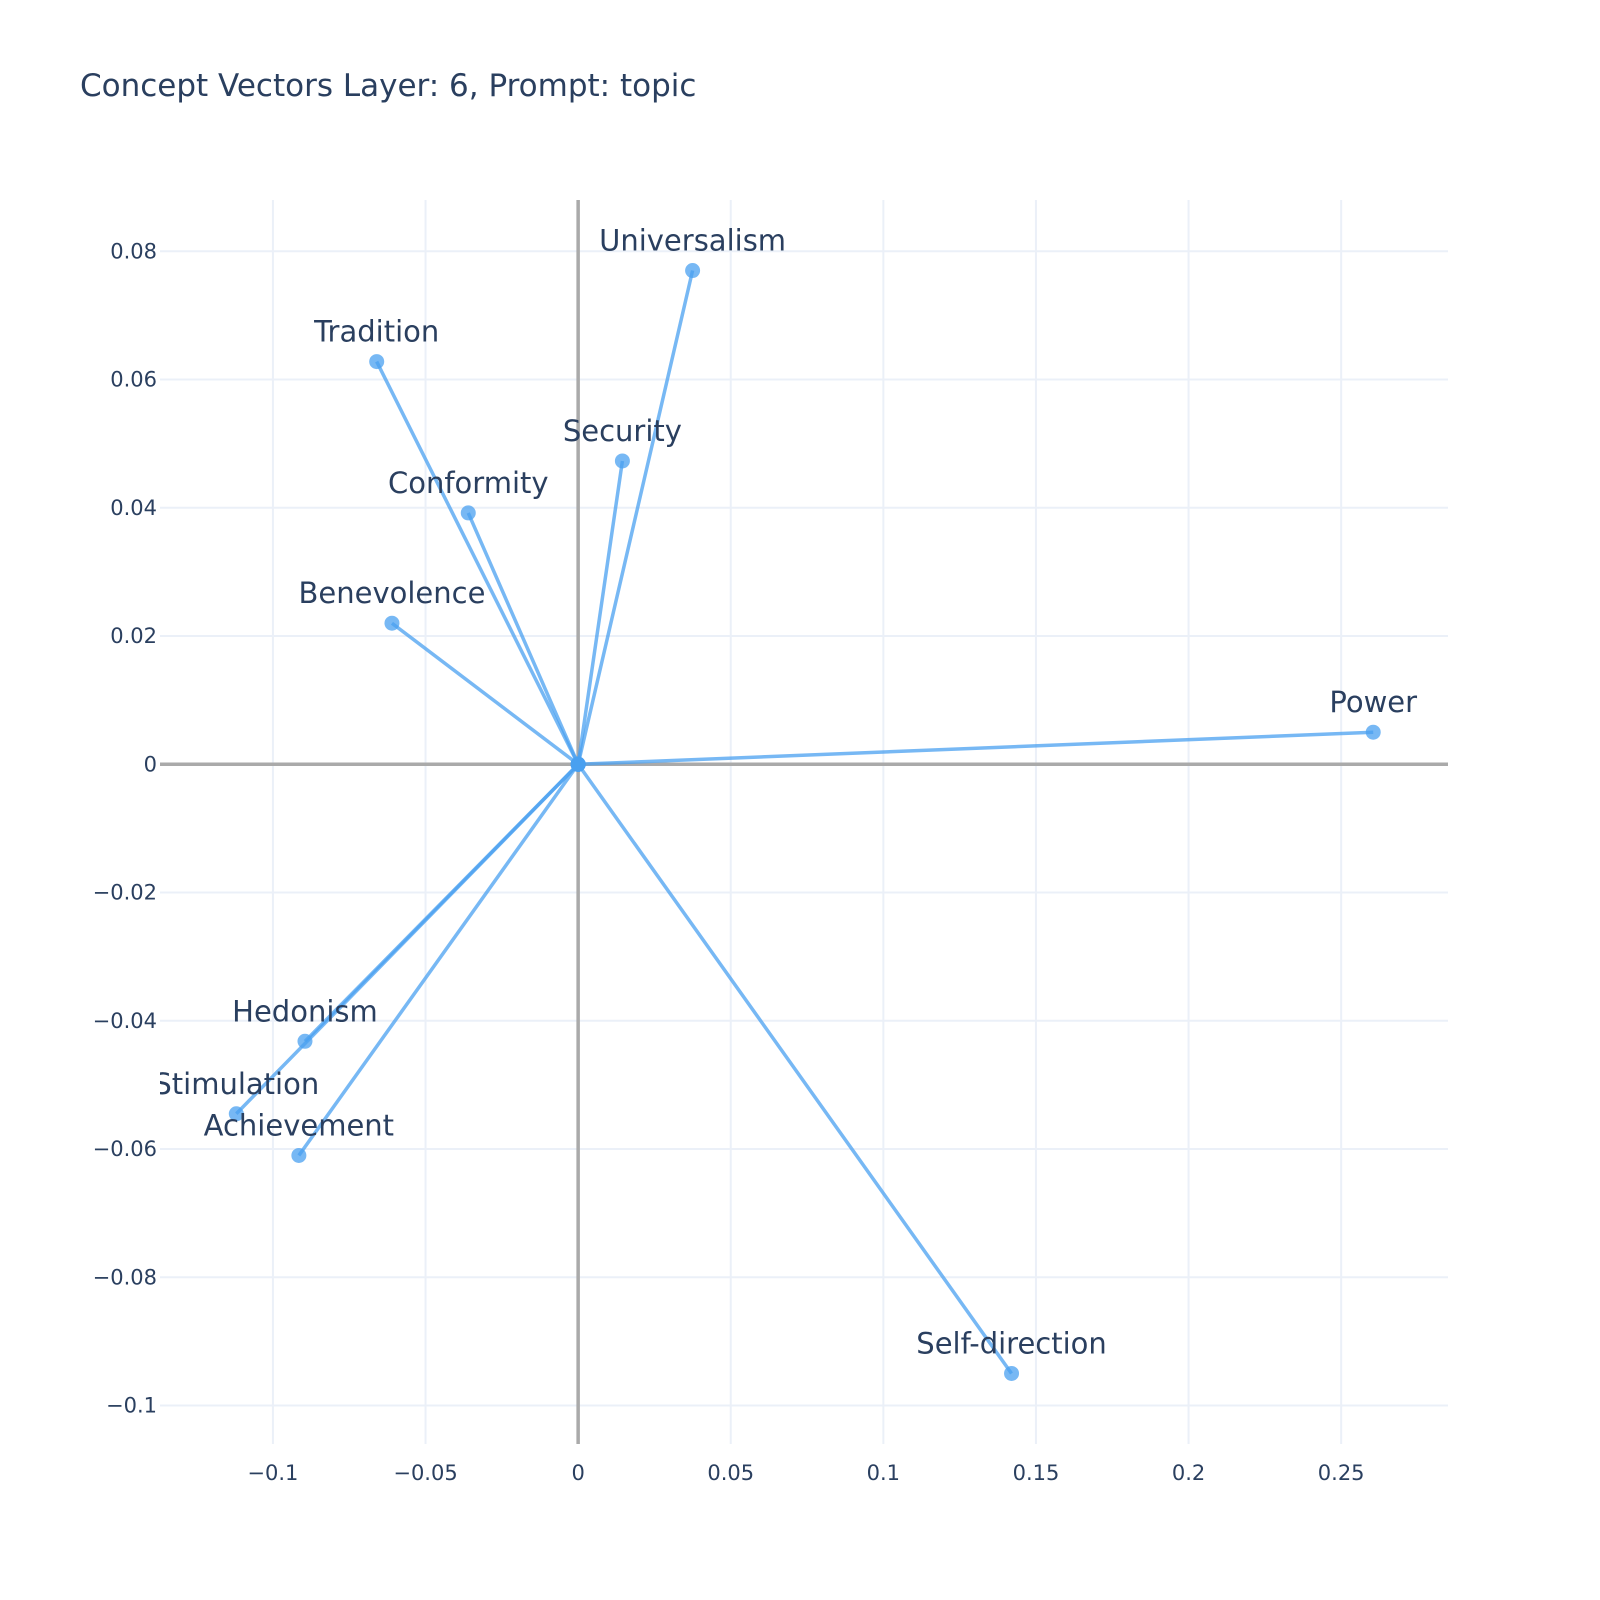 This screenshot has height=1600, width=1600. Describe the element at coordinates (299, 1125) in the screenshot. I see `point-label-achievement: Achievement` at that location.